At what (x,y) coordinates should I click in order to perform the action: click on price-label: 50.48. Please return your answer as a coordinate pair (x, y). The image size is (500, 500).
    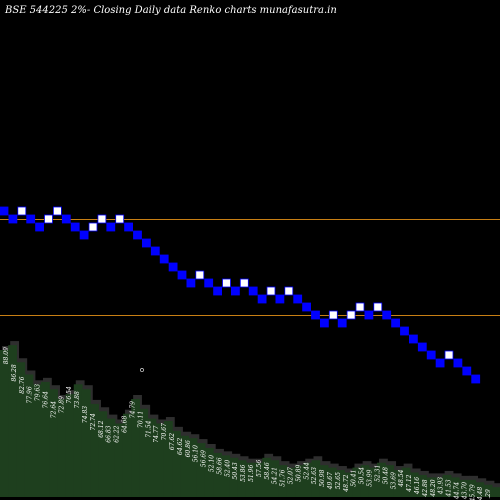
    Looking at the image, I should click on (385, 475).